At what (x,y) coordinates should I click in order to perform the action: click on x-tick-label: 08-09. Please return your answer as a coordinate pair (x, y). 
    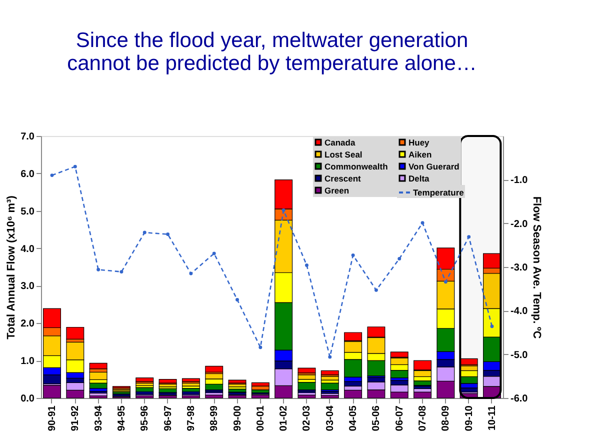
    Looking at the image, I should click on (446, 418).